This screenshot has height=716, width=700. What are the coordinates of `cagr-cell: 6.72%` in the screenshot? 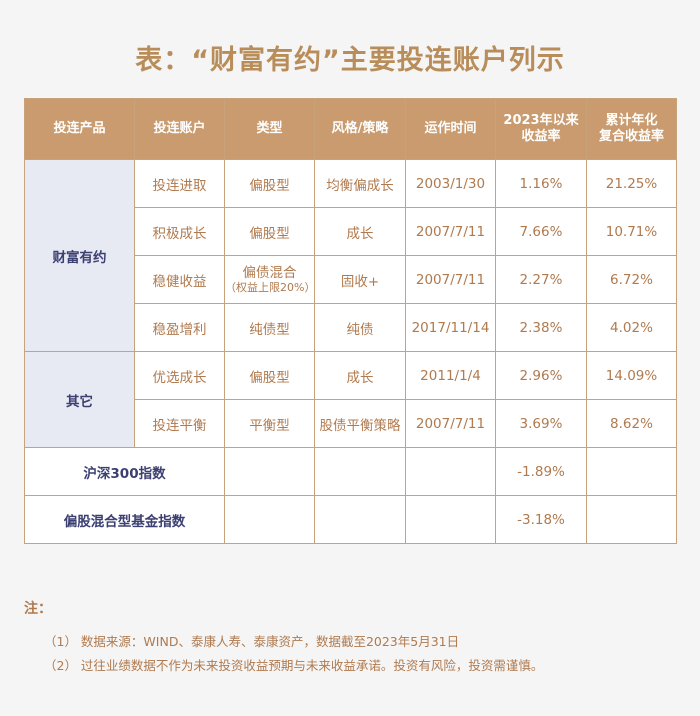 It's located at (631, 279).